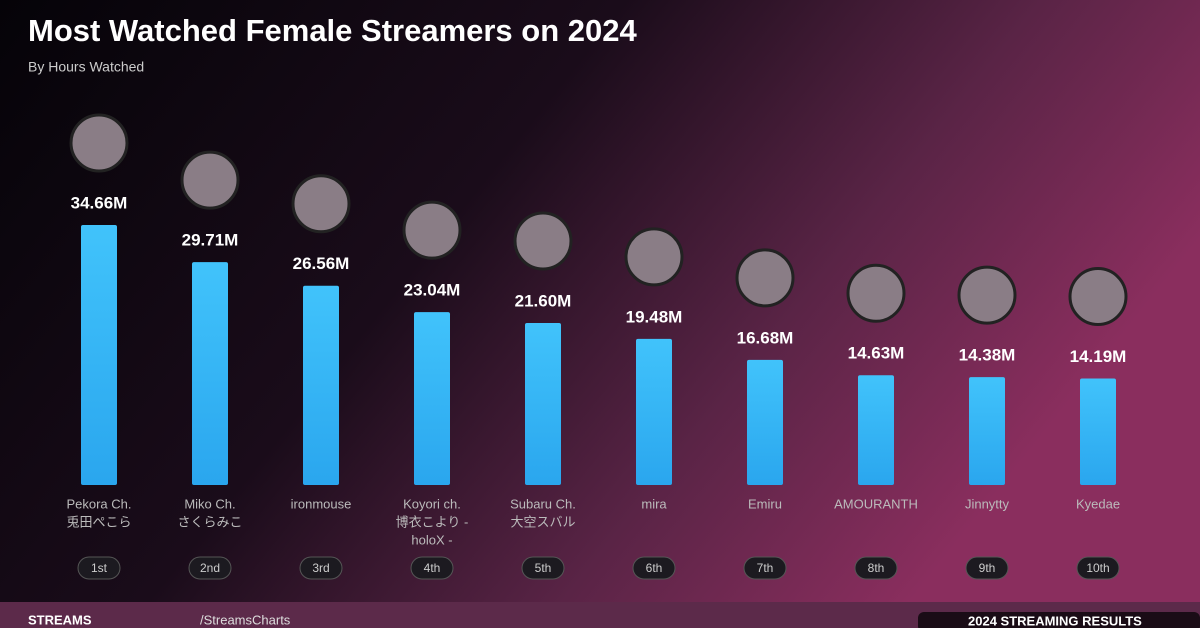 Image resolution: width=1200 pixels, height=628 pixels. What do you see at coordinates (245, 619) in the screenshot?
I see `footer-handle: /StreamsCharts` at bounding box center [245, 619].